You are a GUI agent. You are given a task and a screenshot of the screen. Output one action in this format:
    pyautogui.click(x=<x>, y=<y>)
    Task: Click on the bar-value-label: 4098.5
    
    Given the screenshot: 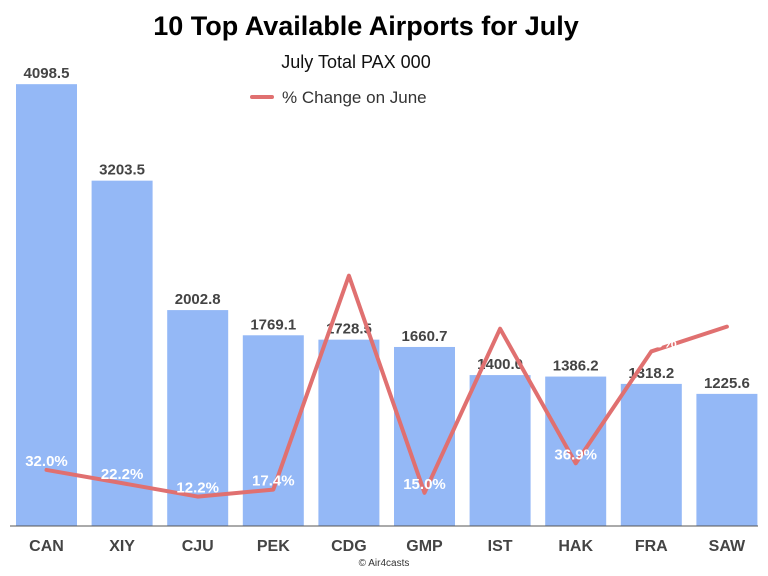 What is the action you would take?
    pyautogui.click(x=47, y=73)
    